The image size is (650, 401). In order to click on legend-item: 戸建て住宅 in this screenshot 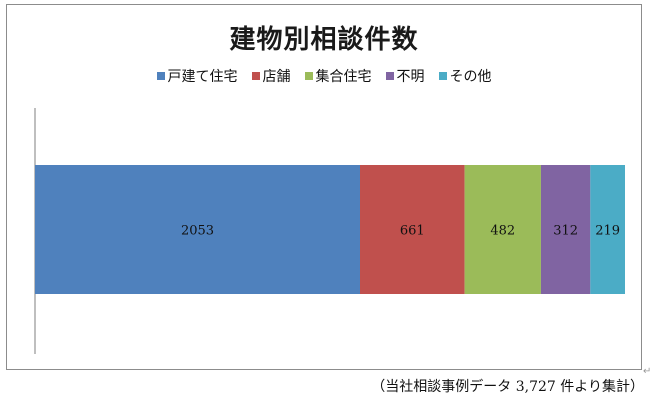, I will do `click(197, 76)`.